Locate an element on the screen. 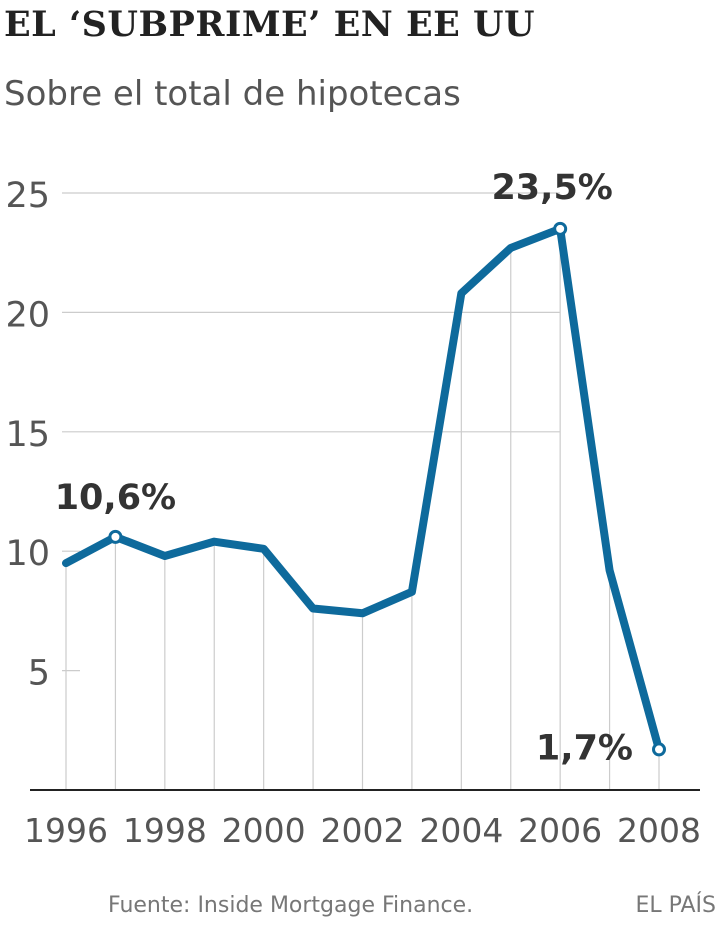  chart-title: EL ‘SUBPRIME’ EN EE UU is located at coordinates (270, 24).